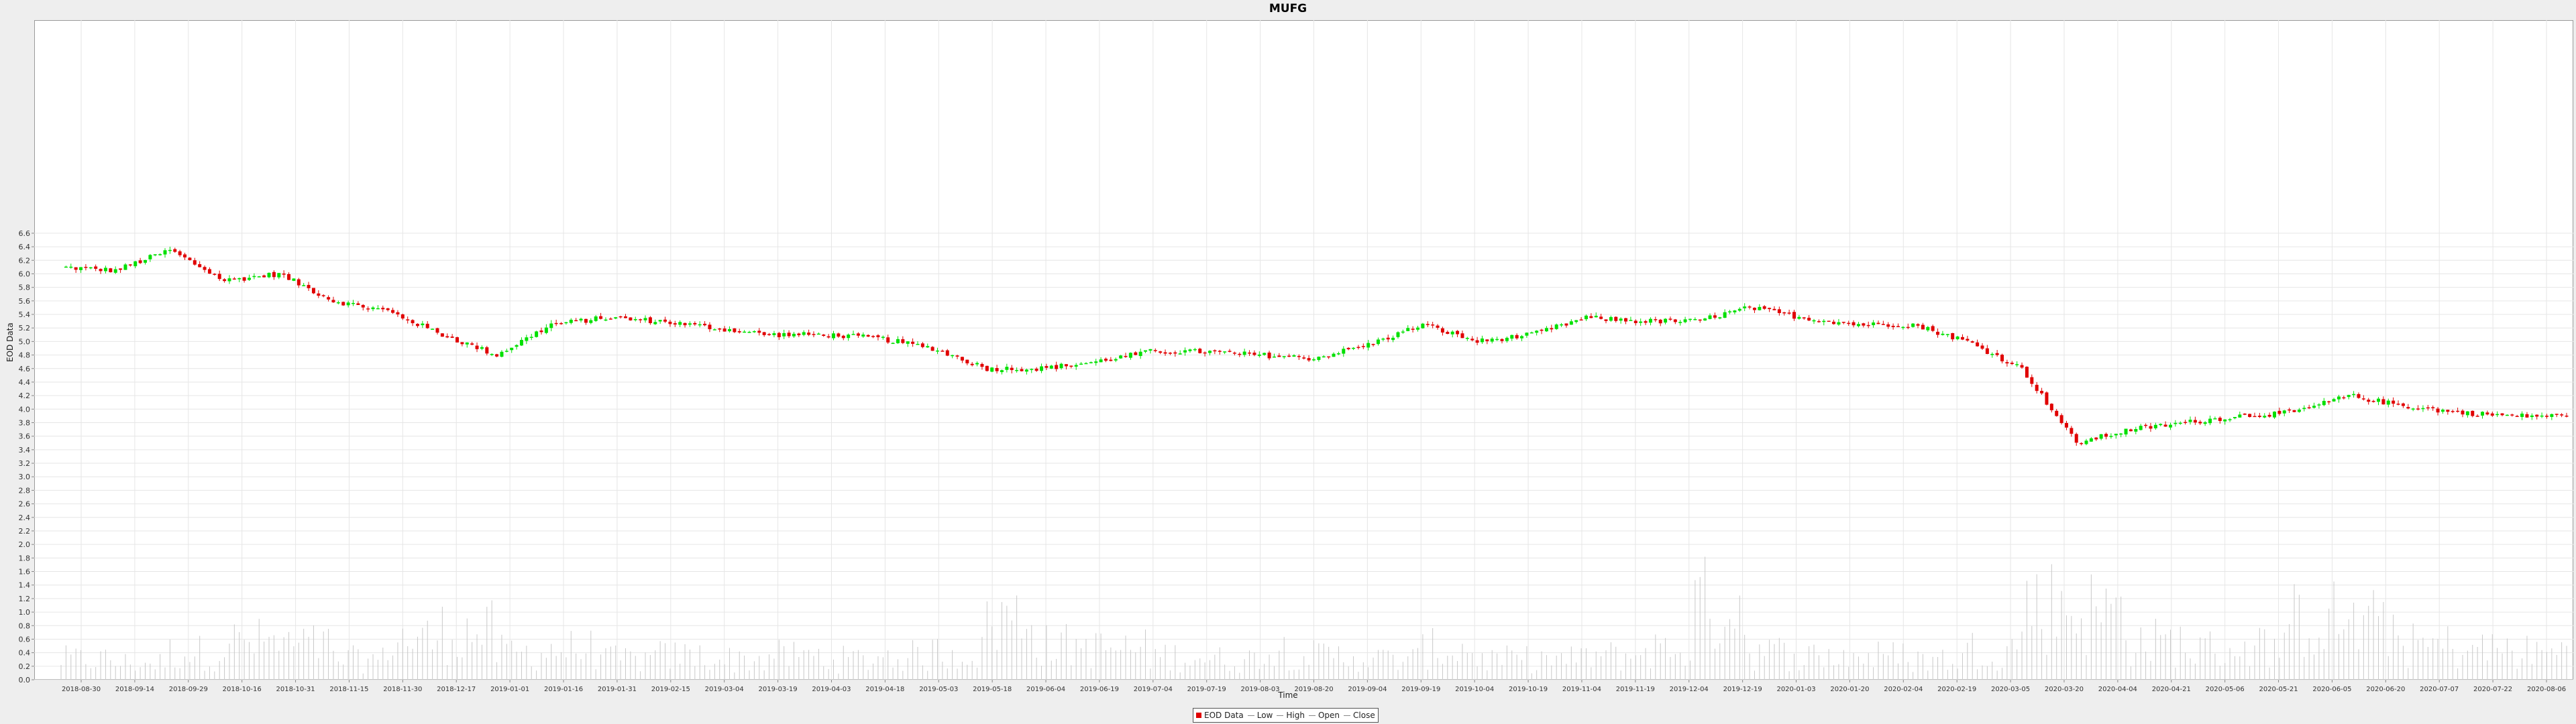  What do you see at coordinates (134, 689) in the screenshot?
I see `x-tick-label: 2018-09-14` at bounding box center [134, 689].